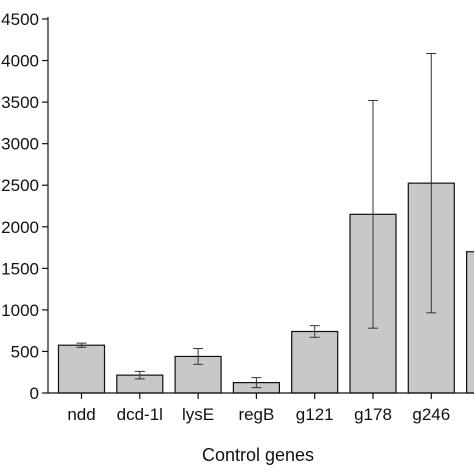 This screenshot has height=474, width=474. What do you see at coordinates (25, 351) in the screenshot?
I see `y-tick-label: 500` at bounding box center [25, 351].